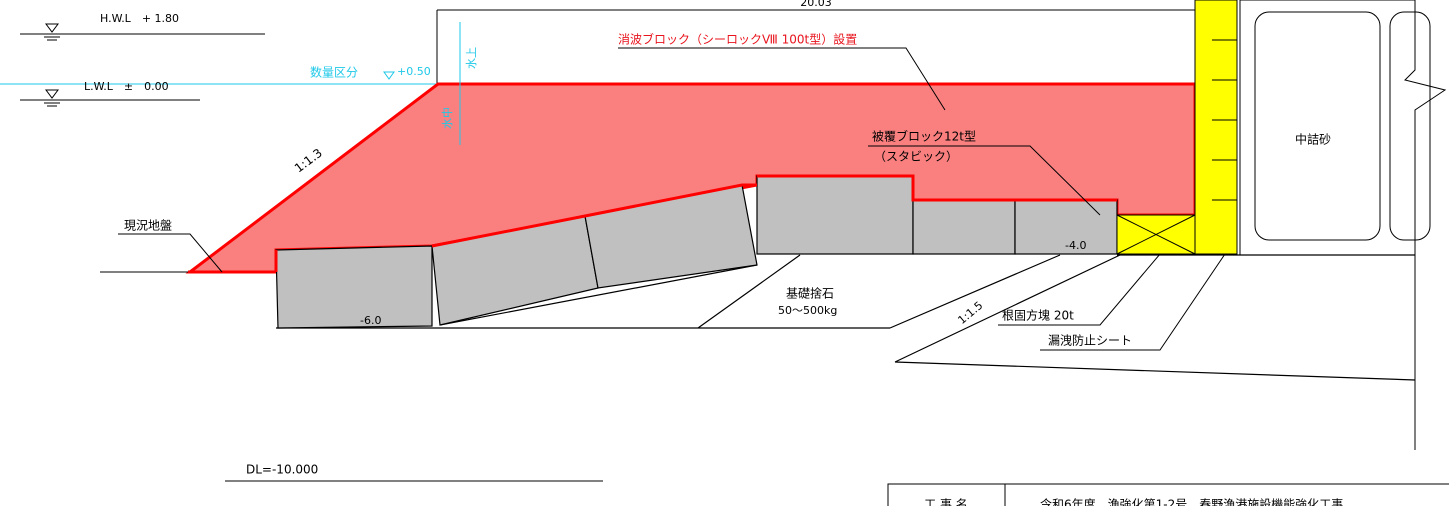 This screenshot has height=506, width=1449. I want to click on dl-label: DL=-10.000, so click(282, 470).